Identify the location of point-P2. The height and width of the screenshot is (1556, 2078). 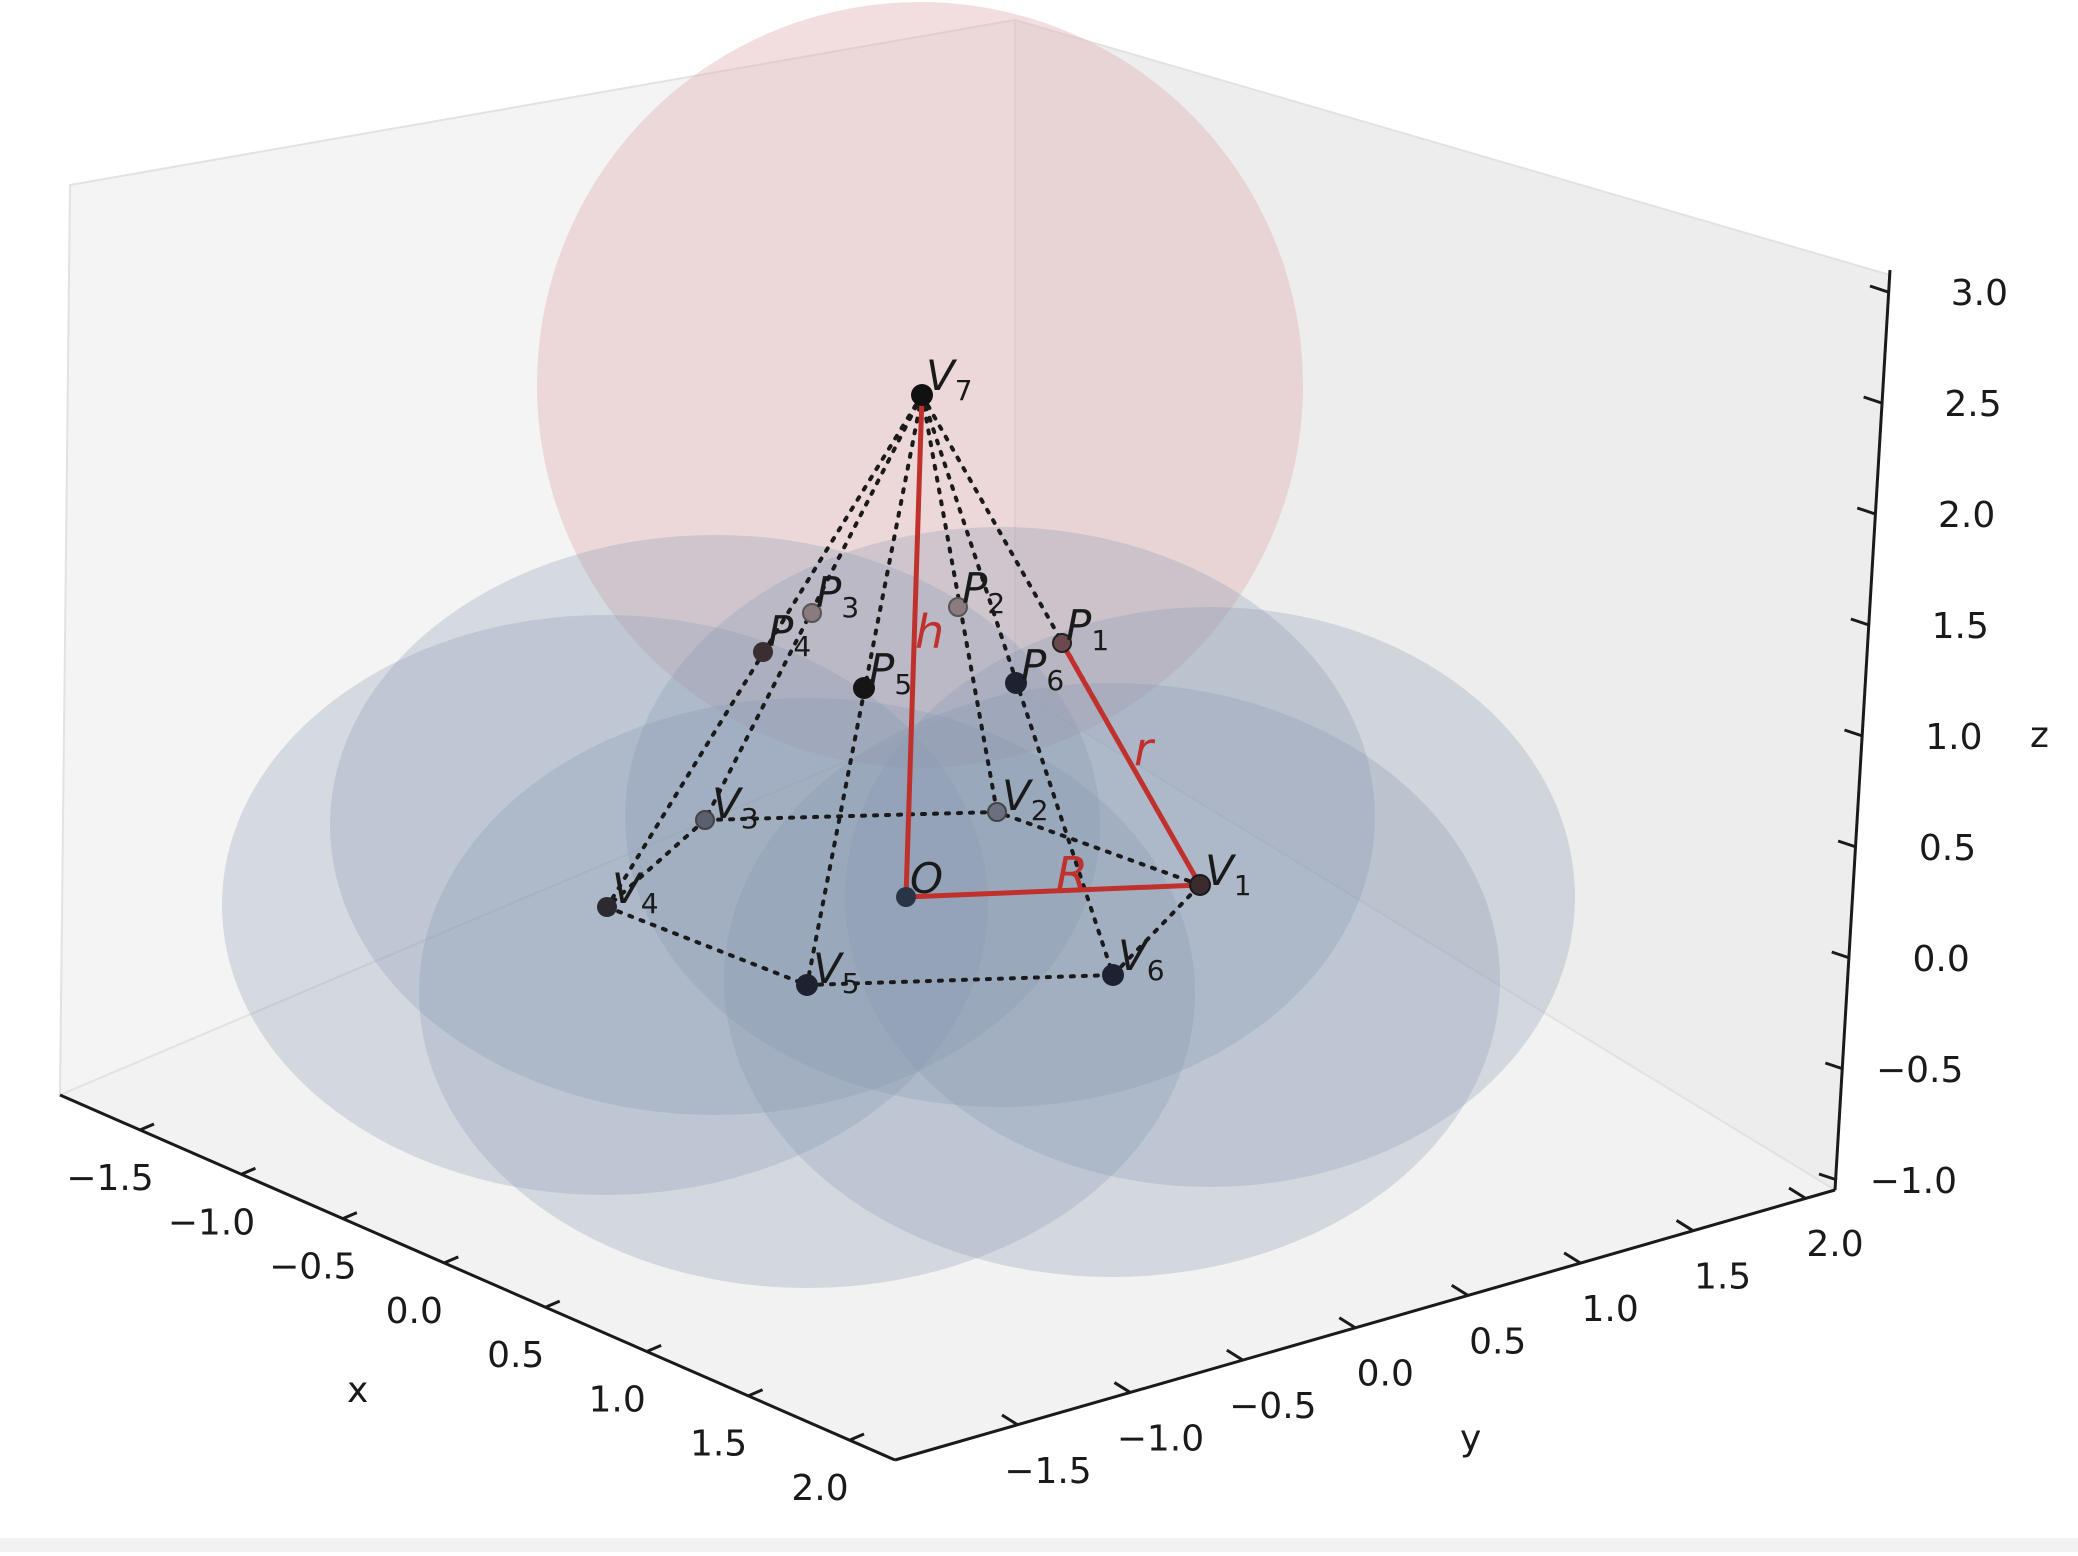
(958, 607).